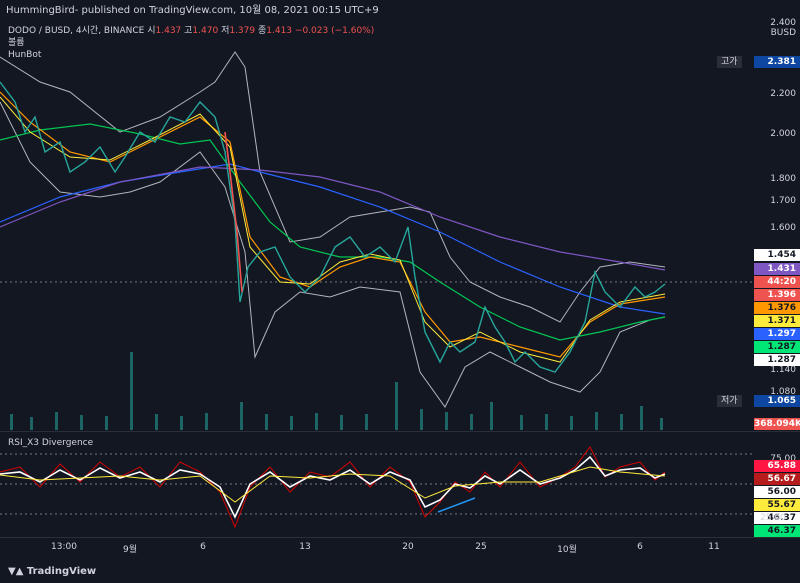 The image size is (800, 583). Describe the element at coordinates (777, 505) in the screenshot. I see `rsi-badge: 55.67` at that location.